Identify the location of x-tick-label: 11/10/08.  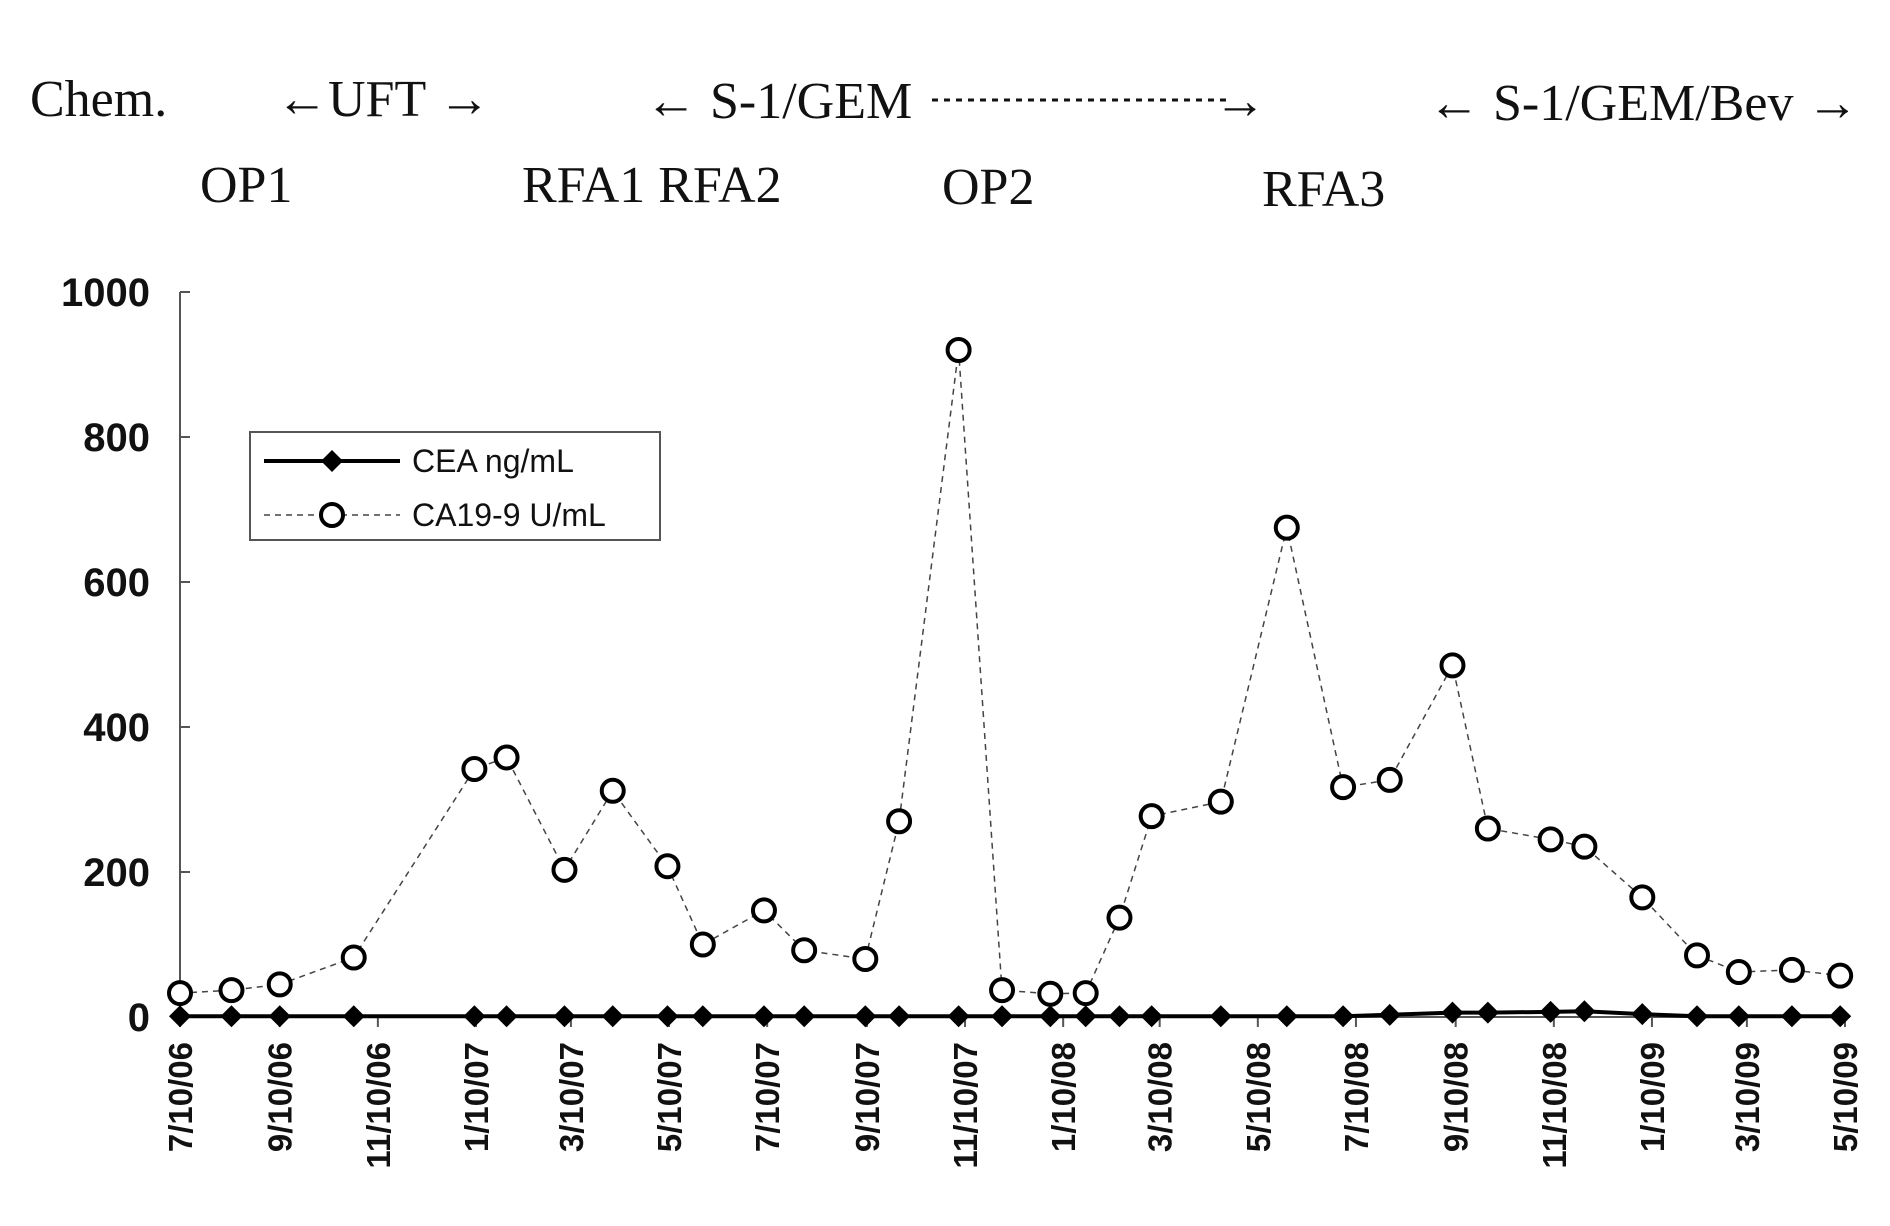
(1554, 1105).